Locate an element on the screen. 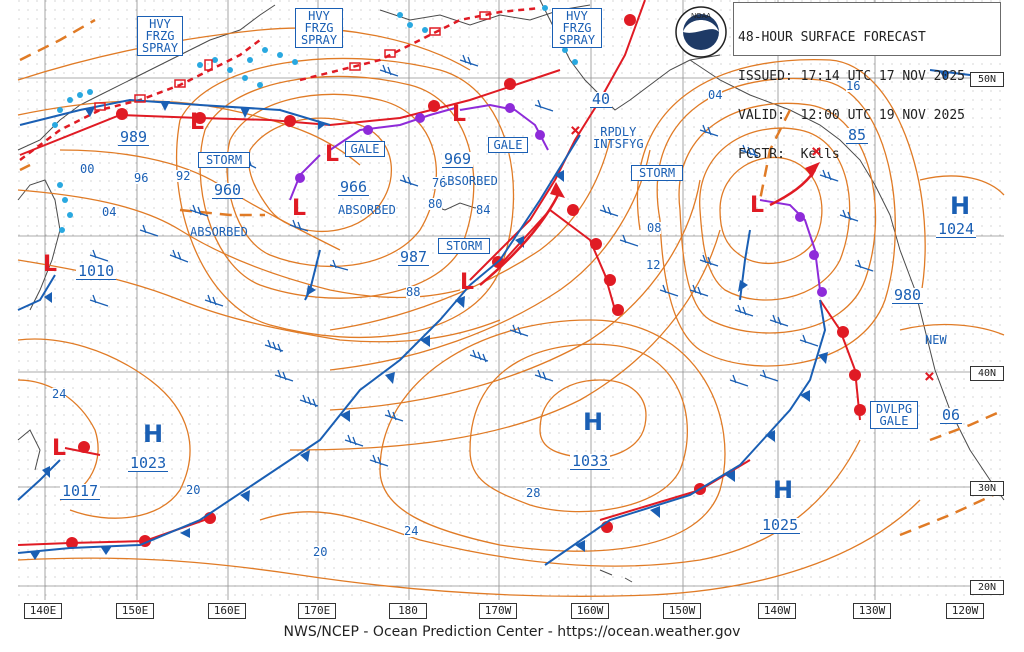 The image size is (1024, 652). longitude-label: 170E is located at coordinates (317, 611).